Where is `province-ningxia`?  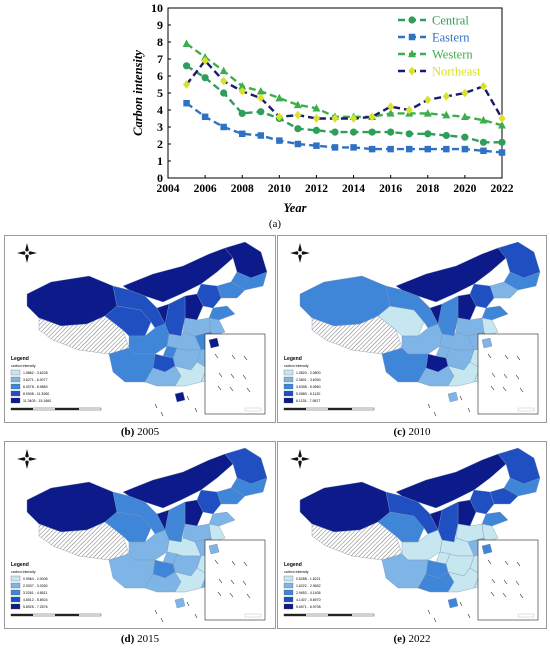
province-ningxia is located at coordinates (163, 314).